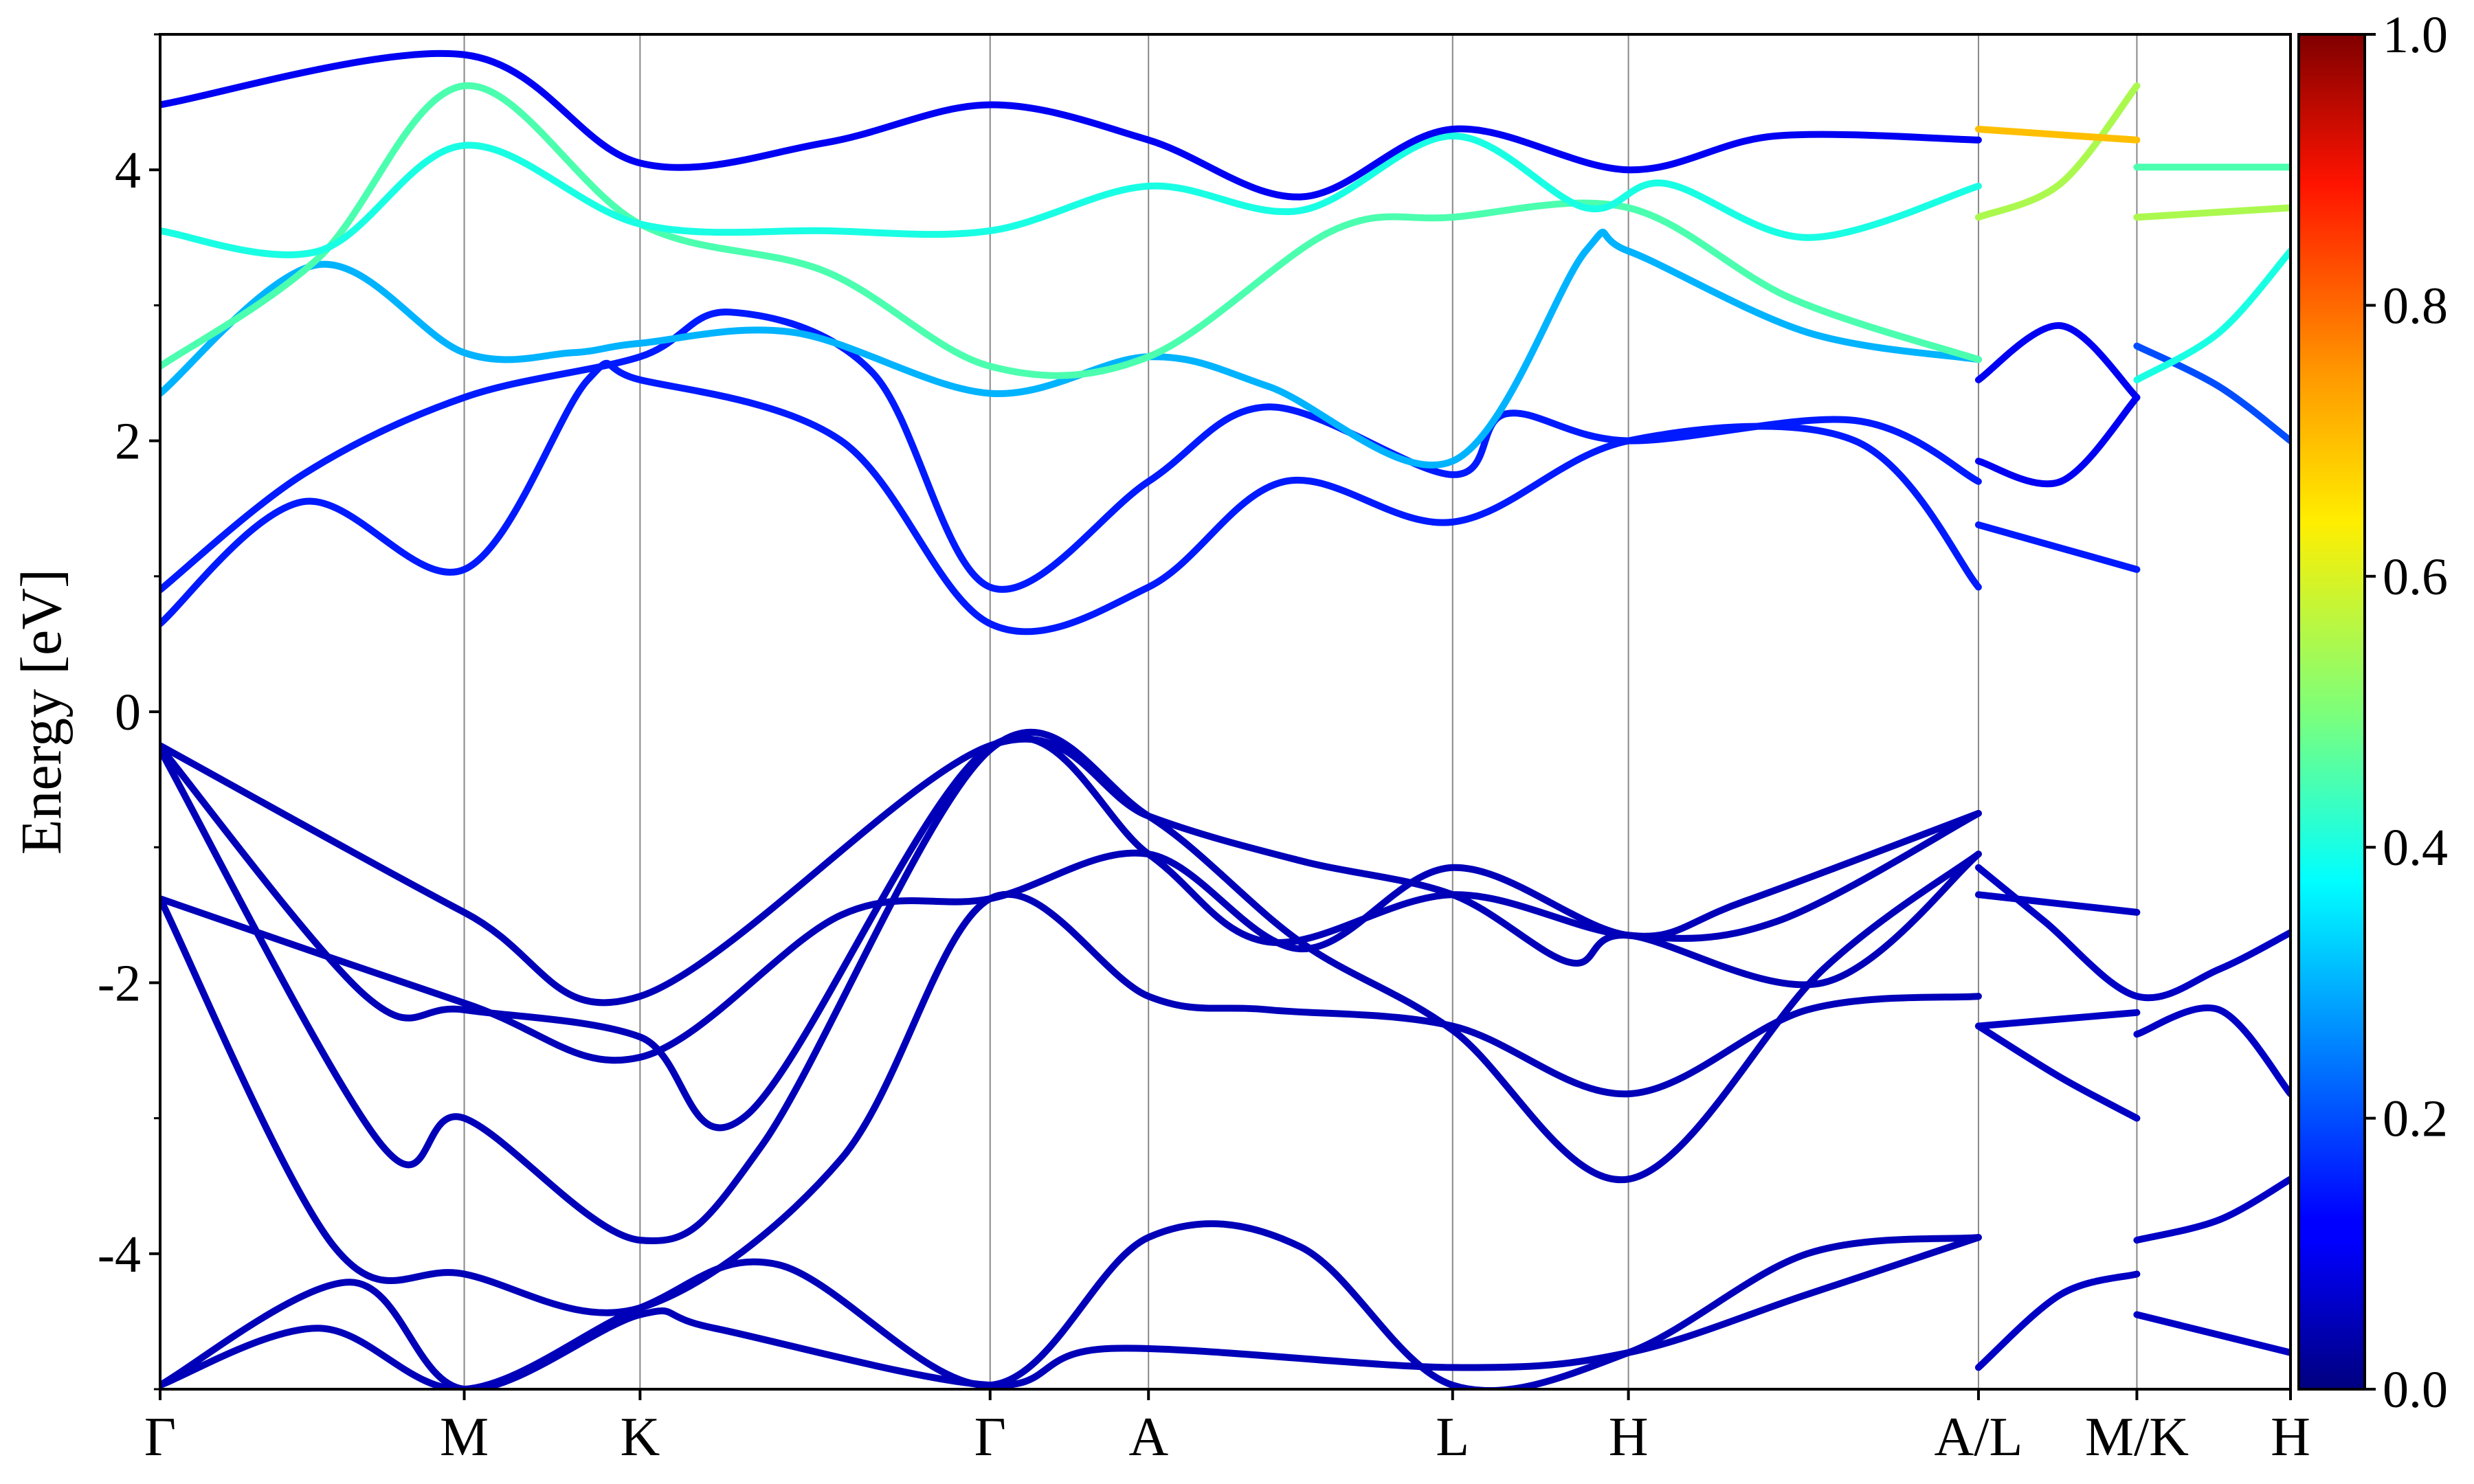 The width and height of the screenshot is (2474, 1484). Describe the element at coordinates (128, 442) in the screenshot. I see `y-tick-label: 2` at that location.